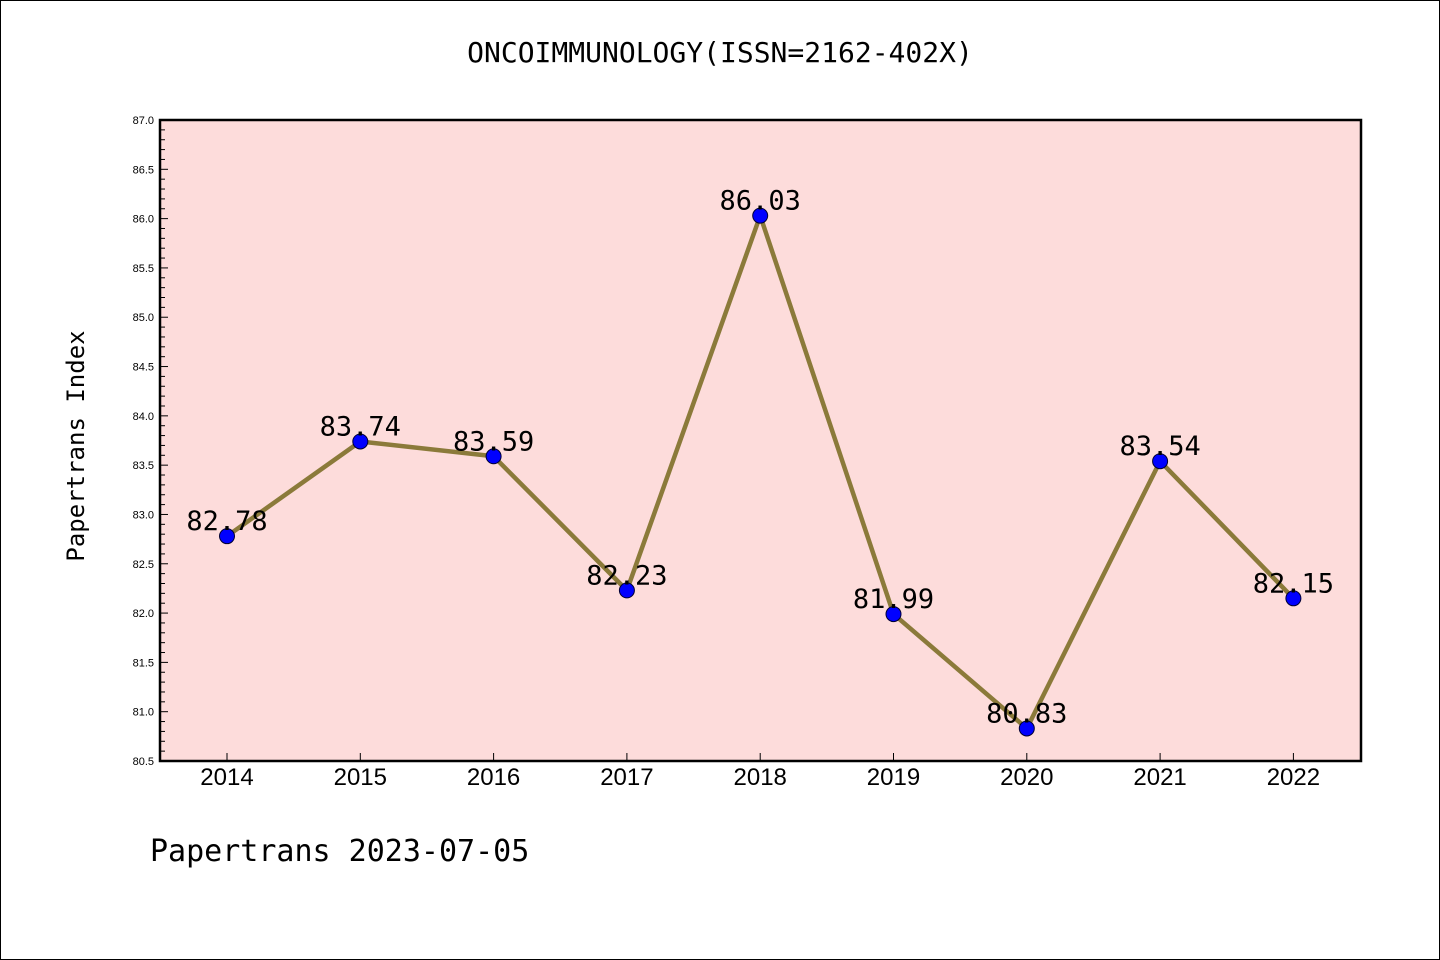  Describe the element at coordinates (143, 515) in the screenshot. I see `y-tick-label: 83.0` at that location.